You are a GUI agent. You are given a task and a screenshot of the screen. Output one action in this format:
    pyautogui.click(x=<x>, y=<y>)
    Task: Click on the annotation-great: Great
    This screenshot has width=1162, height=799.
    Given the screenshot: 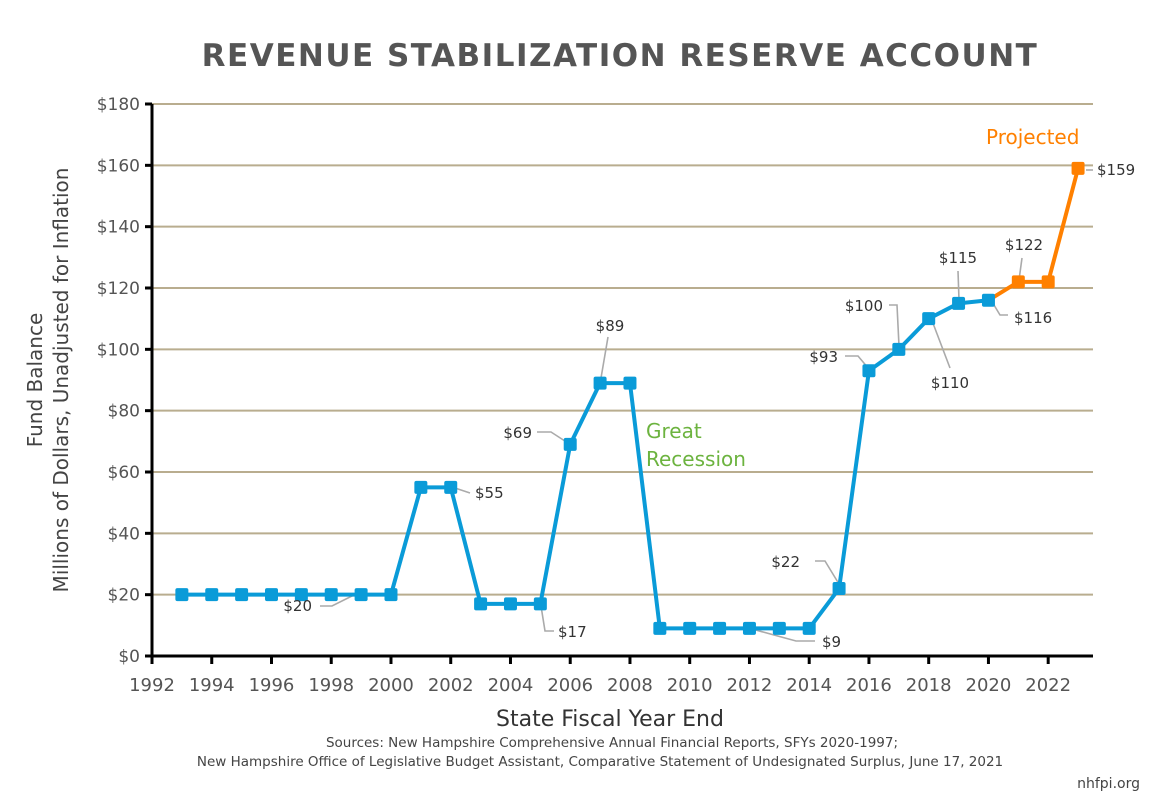 What is the action you would take?
    pyautogui.click(x=674, y=431)
    